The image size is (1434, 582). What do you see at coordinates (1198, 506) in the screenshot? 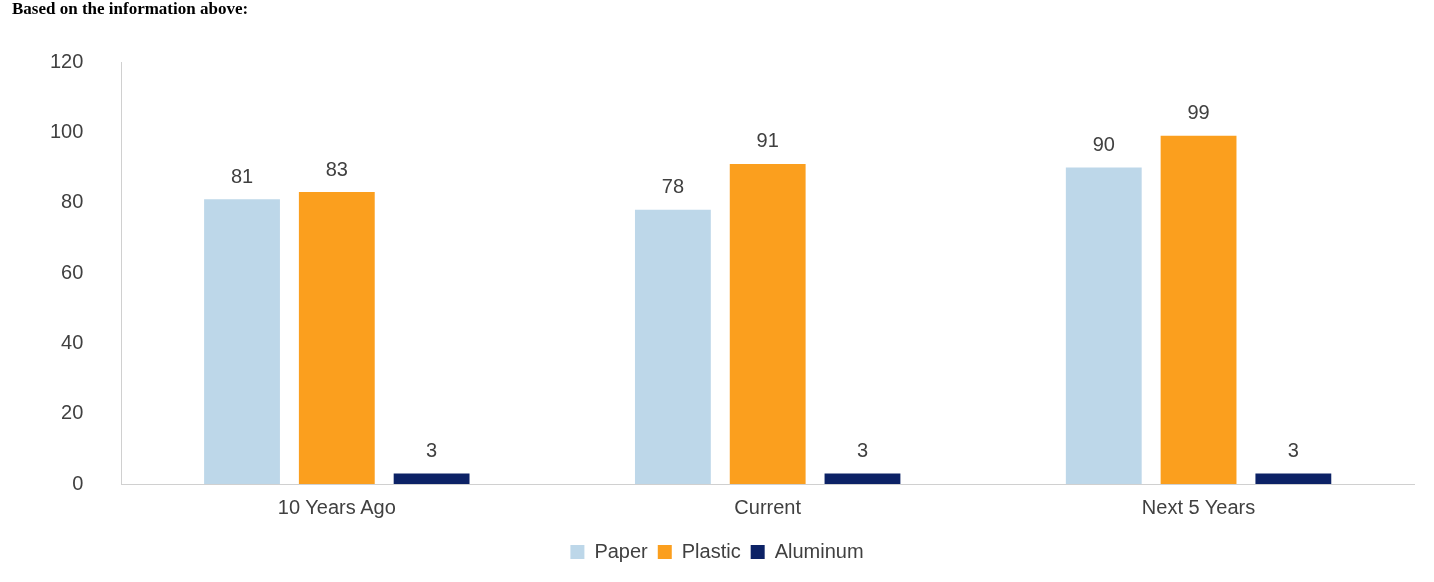
I see `x-tick-label: Next 5 Years` at bounding box center [1198, 506].